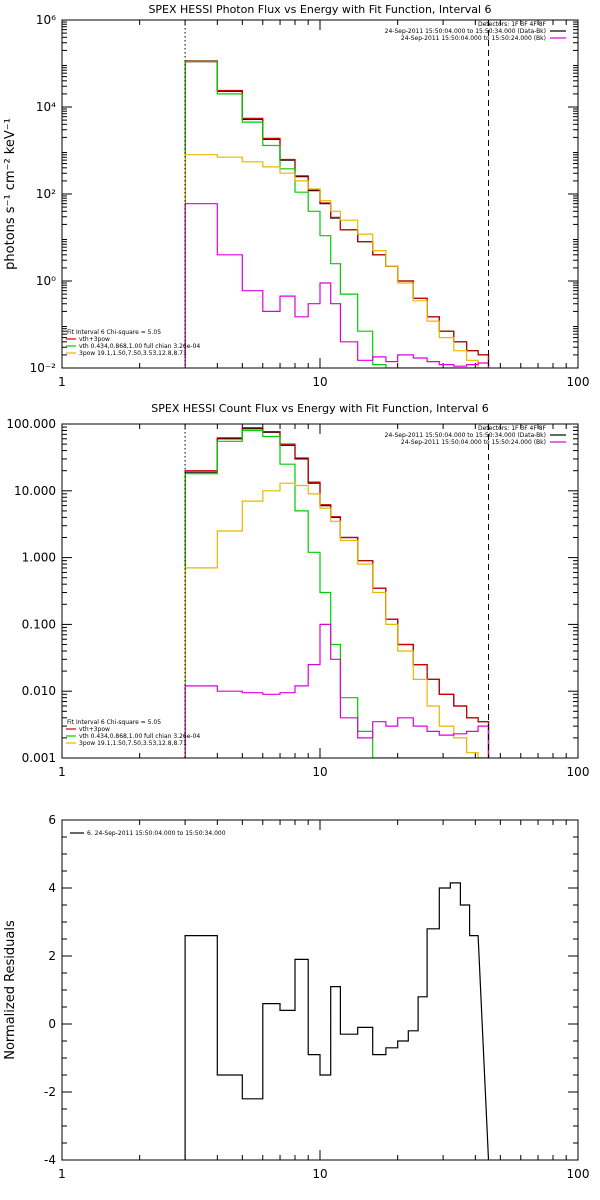  Describe the element at coordinates (39, 691) in the screenshot. I see `y-tick-label: 0.010` at that location.